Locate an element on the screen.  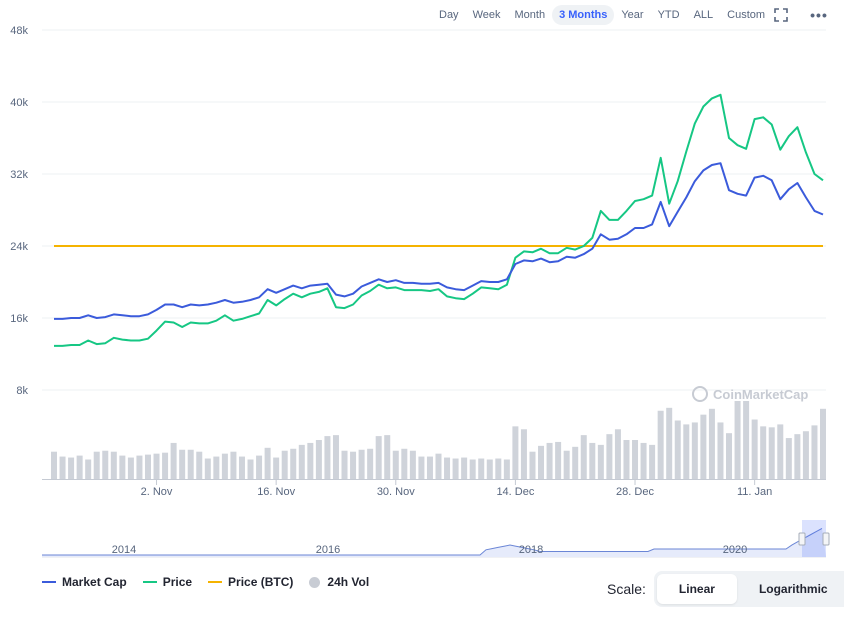
range-button-all: ALL is located at coordinates (703, 15).